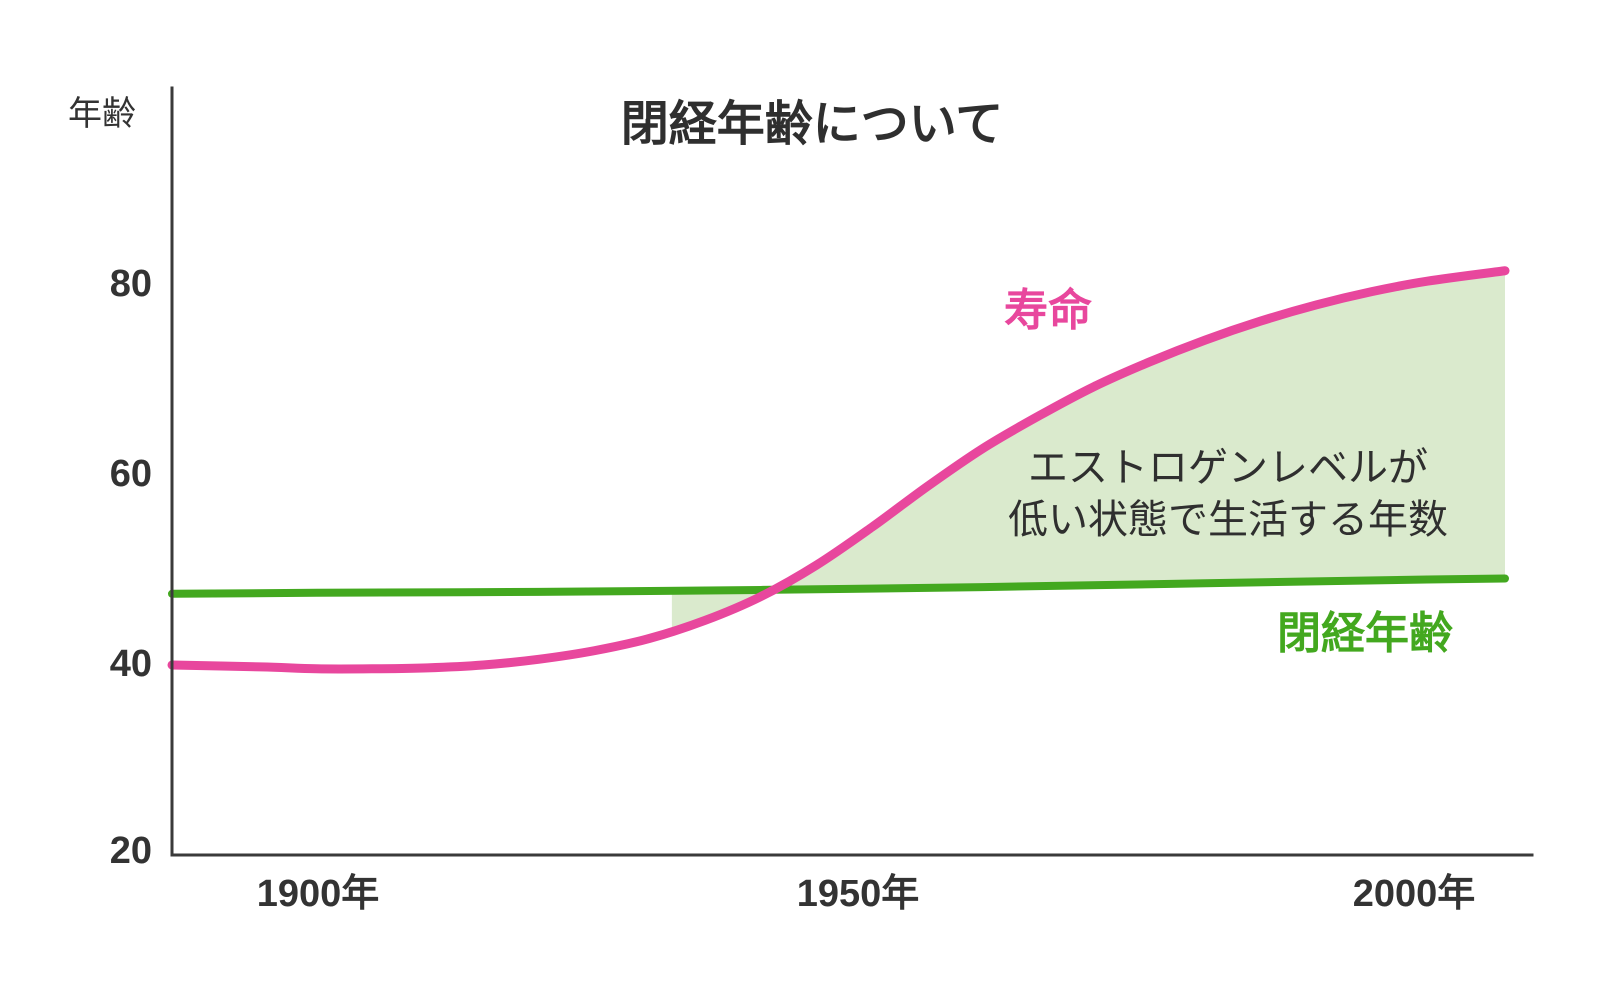  What do you see at coordinates (858, 894) in the screenshot?
I see `x-tick-label-1950: 1950年` at bounding box center [858, 894].